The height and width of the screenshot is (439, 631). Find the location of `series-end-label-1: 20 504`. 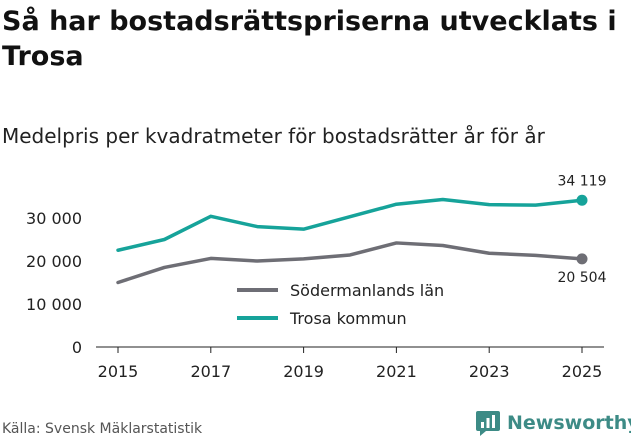

series-end-label-1: 20 504 is located at coordinates (582, 278).